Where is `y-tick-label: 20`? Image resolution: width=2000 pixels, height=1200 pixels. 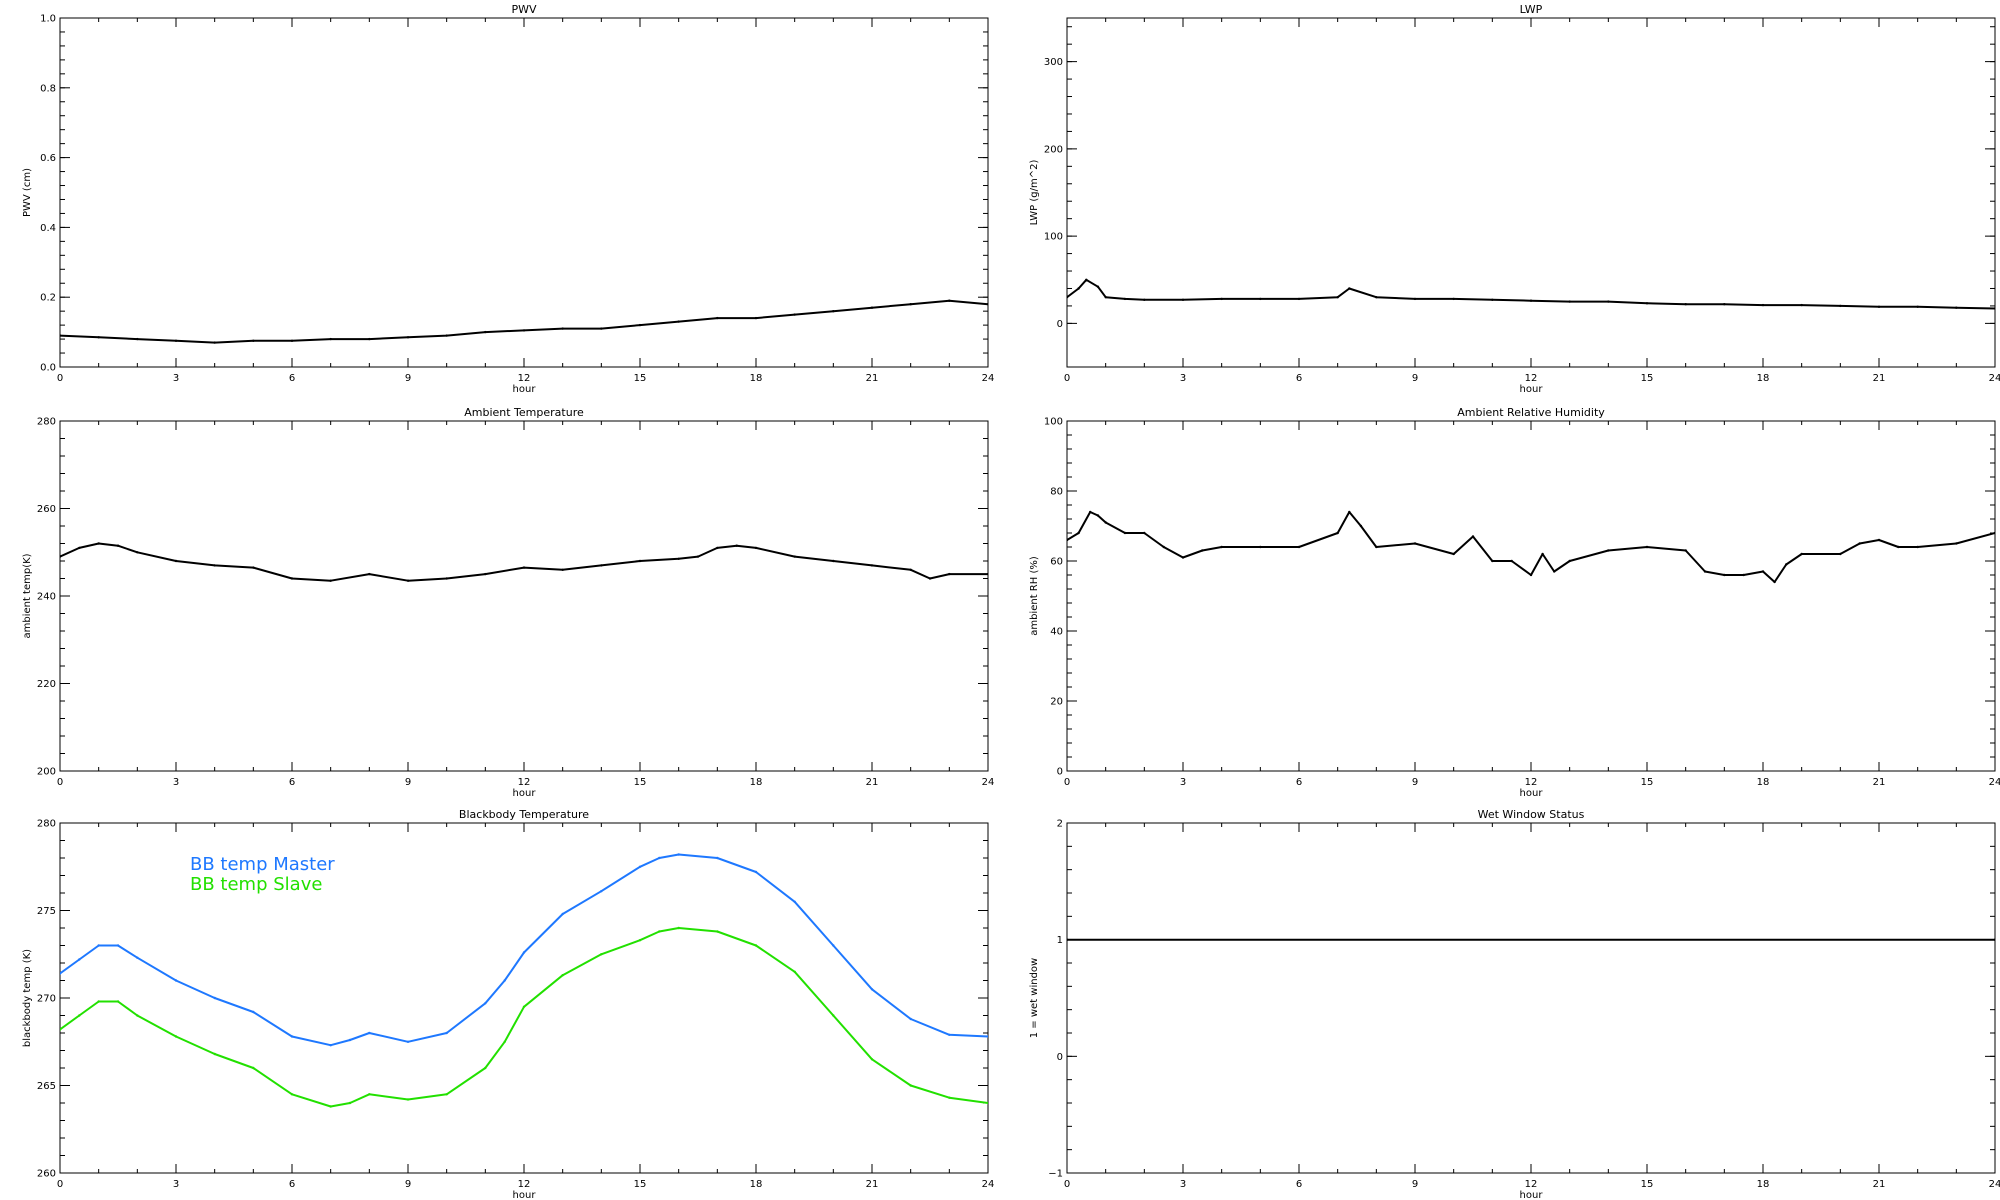 y-tick-label: 20 is located at coordinates (1056, 702).